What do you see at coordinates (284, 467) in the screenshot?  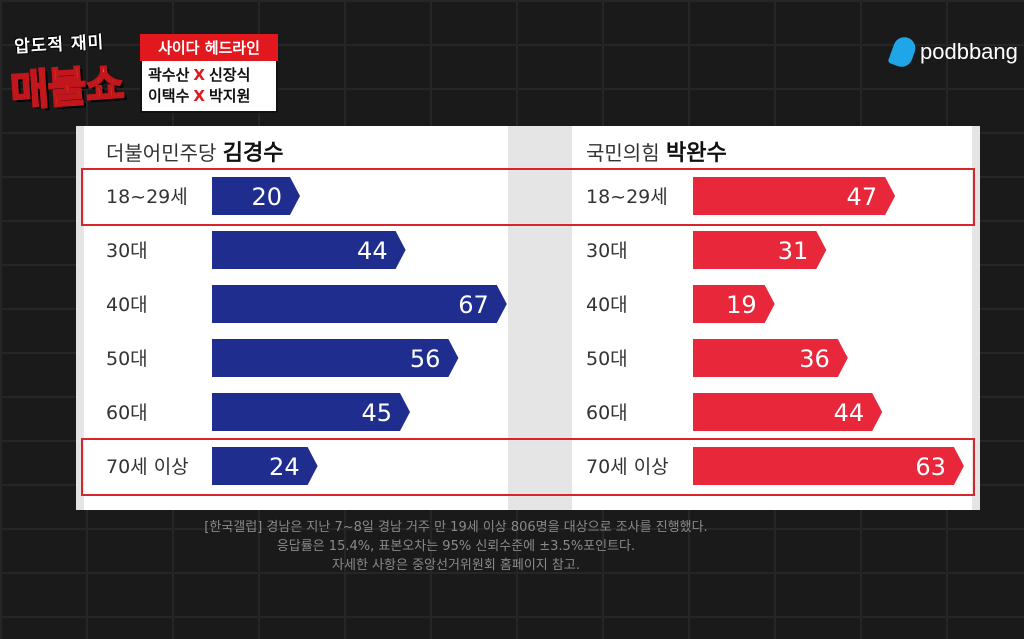 I see `bar-value-label: 24` at bounding box center [284, 467].